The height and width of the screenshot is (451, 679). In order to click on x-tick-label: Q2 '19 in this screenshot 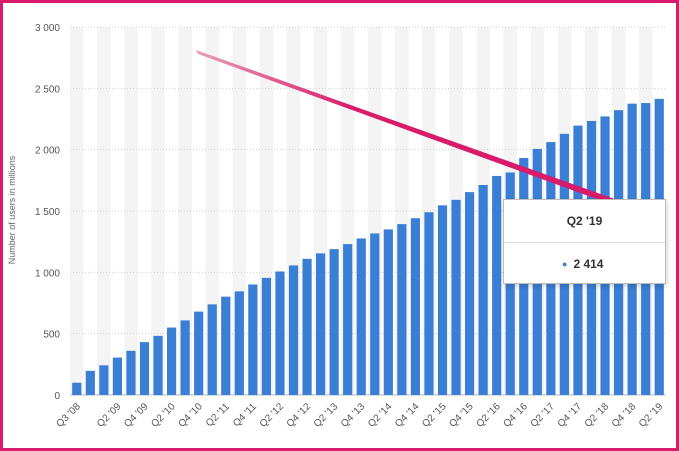, I will do `click(651, 415)`.